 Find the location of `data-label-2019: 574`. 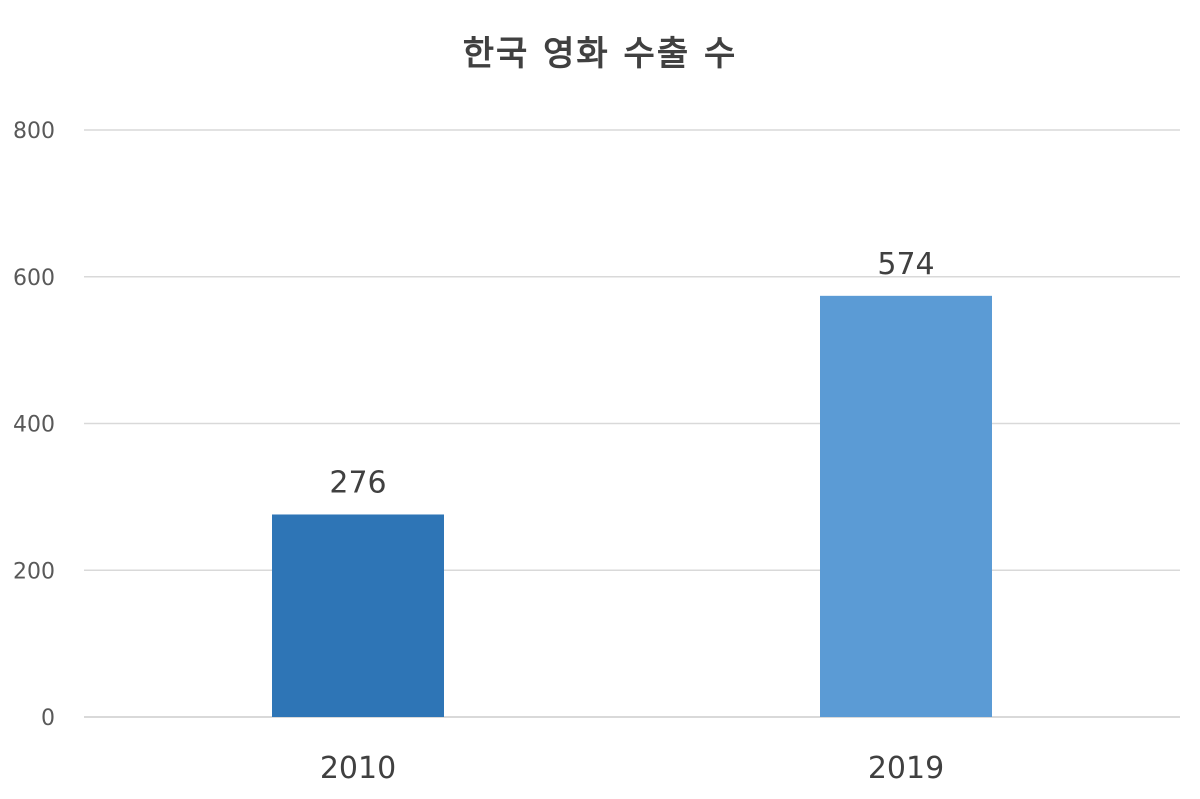

data-label-2019: 574 is located at coordinates (905, 264).